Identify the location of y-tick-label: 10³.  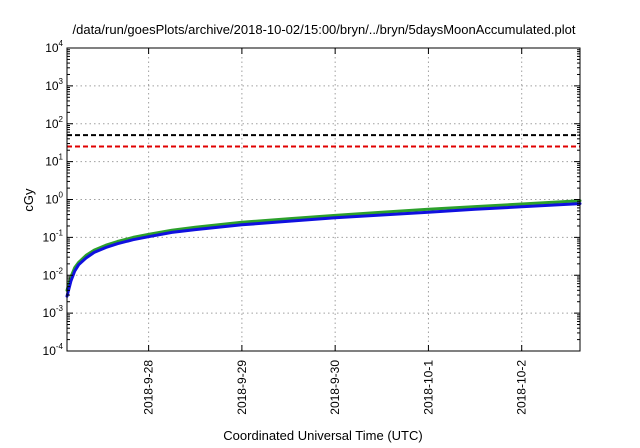
(54, 85).